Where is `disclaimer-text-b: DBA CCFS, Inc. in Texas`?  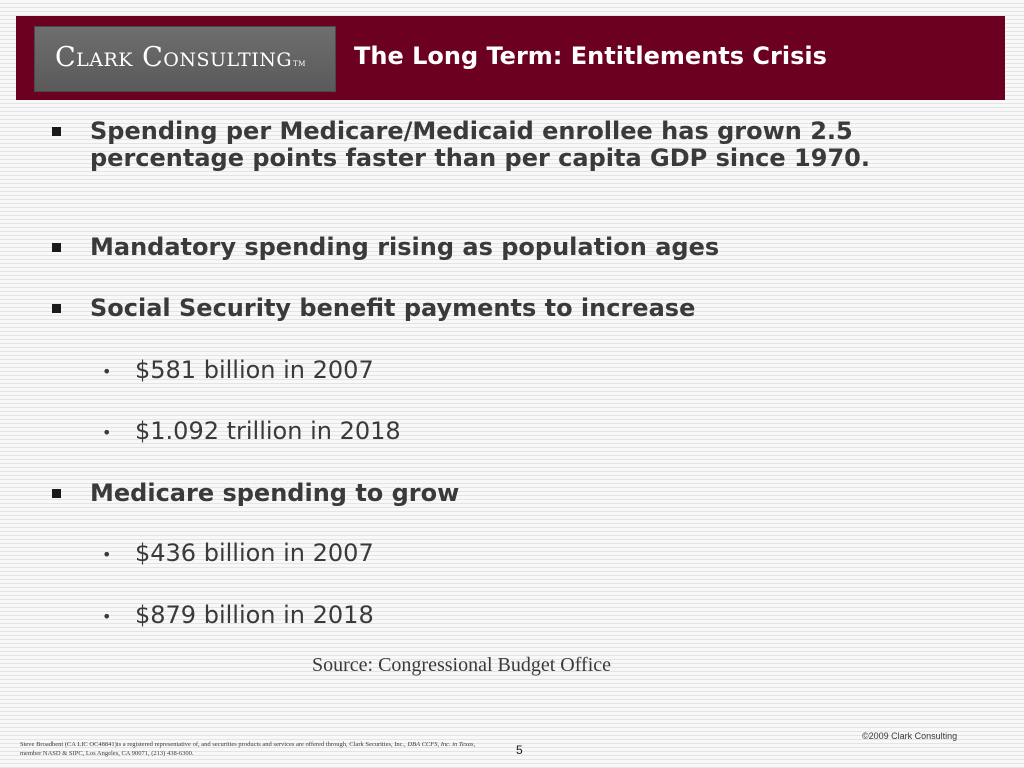 disclaimer-text-b: DBA CCFS, Inc. in Texas is located at coordinates (440, 744).